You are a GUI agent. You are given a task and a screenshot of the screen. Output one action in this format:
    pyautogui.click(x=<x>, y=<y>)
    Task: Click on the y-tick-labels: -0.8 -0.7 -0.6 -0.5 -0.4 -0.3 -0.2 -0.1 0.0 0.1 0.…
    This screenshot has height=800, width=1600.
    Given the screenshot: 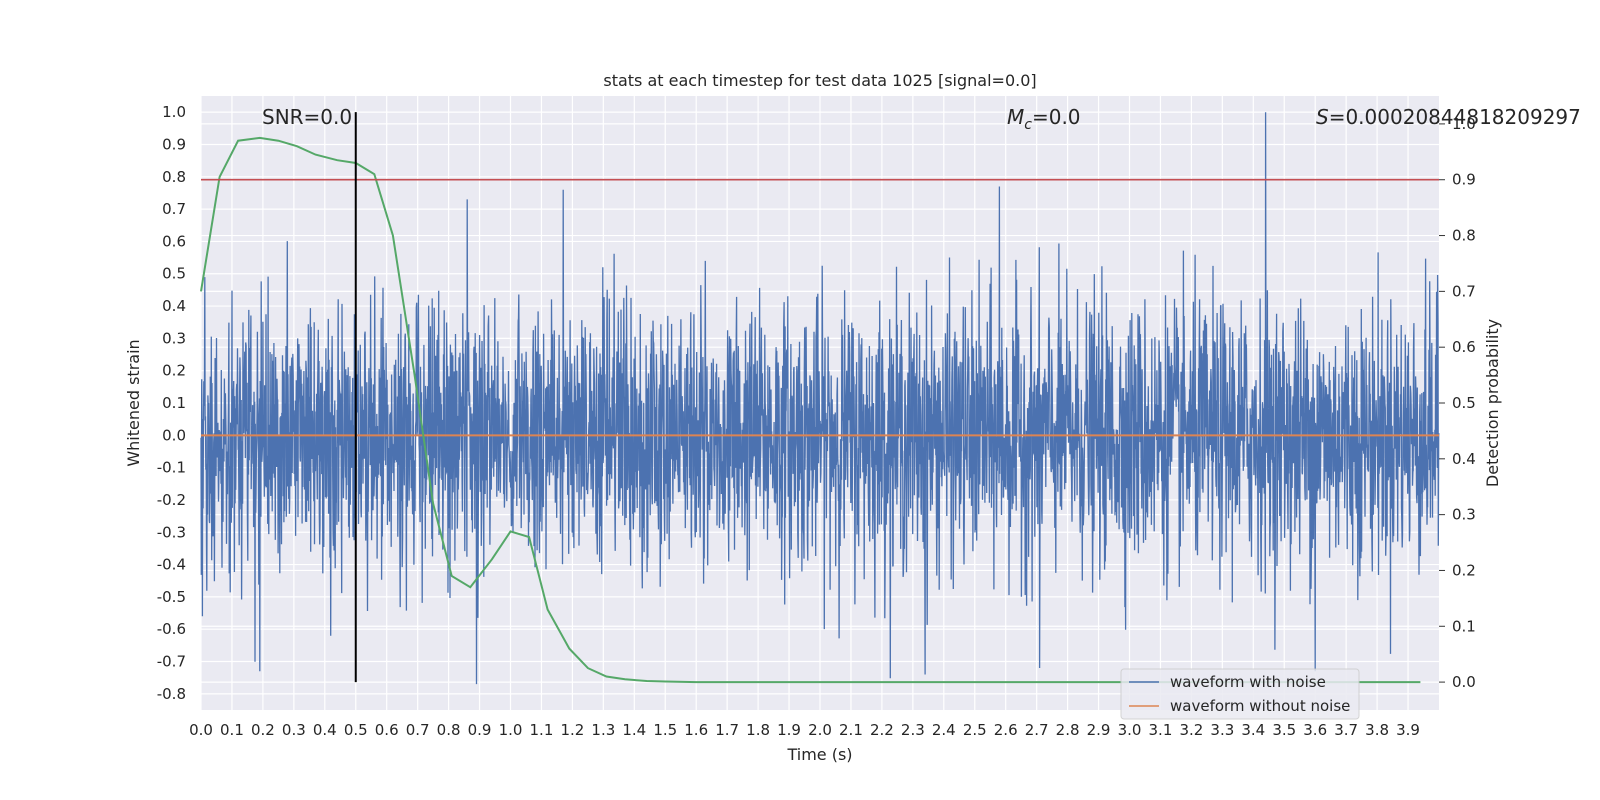 What is the action you would take?
    pyautogui.click(x=171, y=403)
    